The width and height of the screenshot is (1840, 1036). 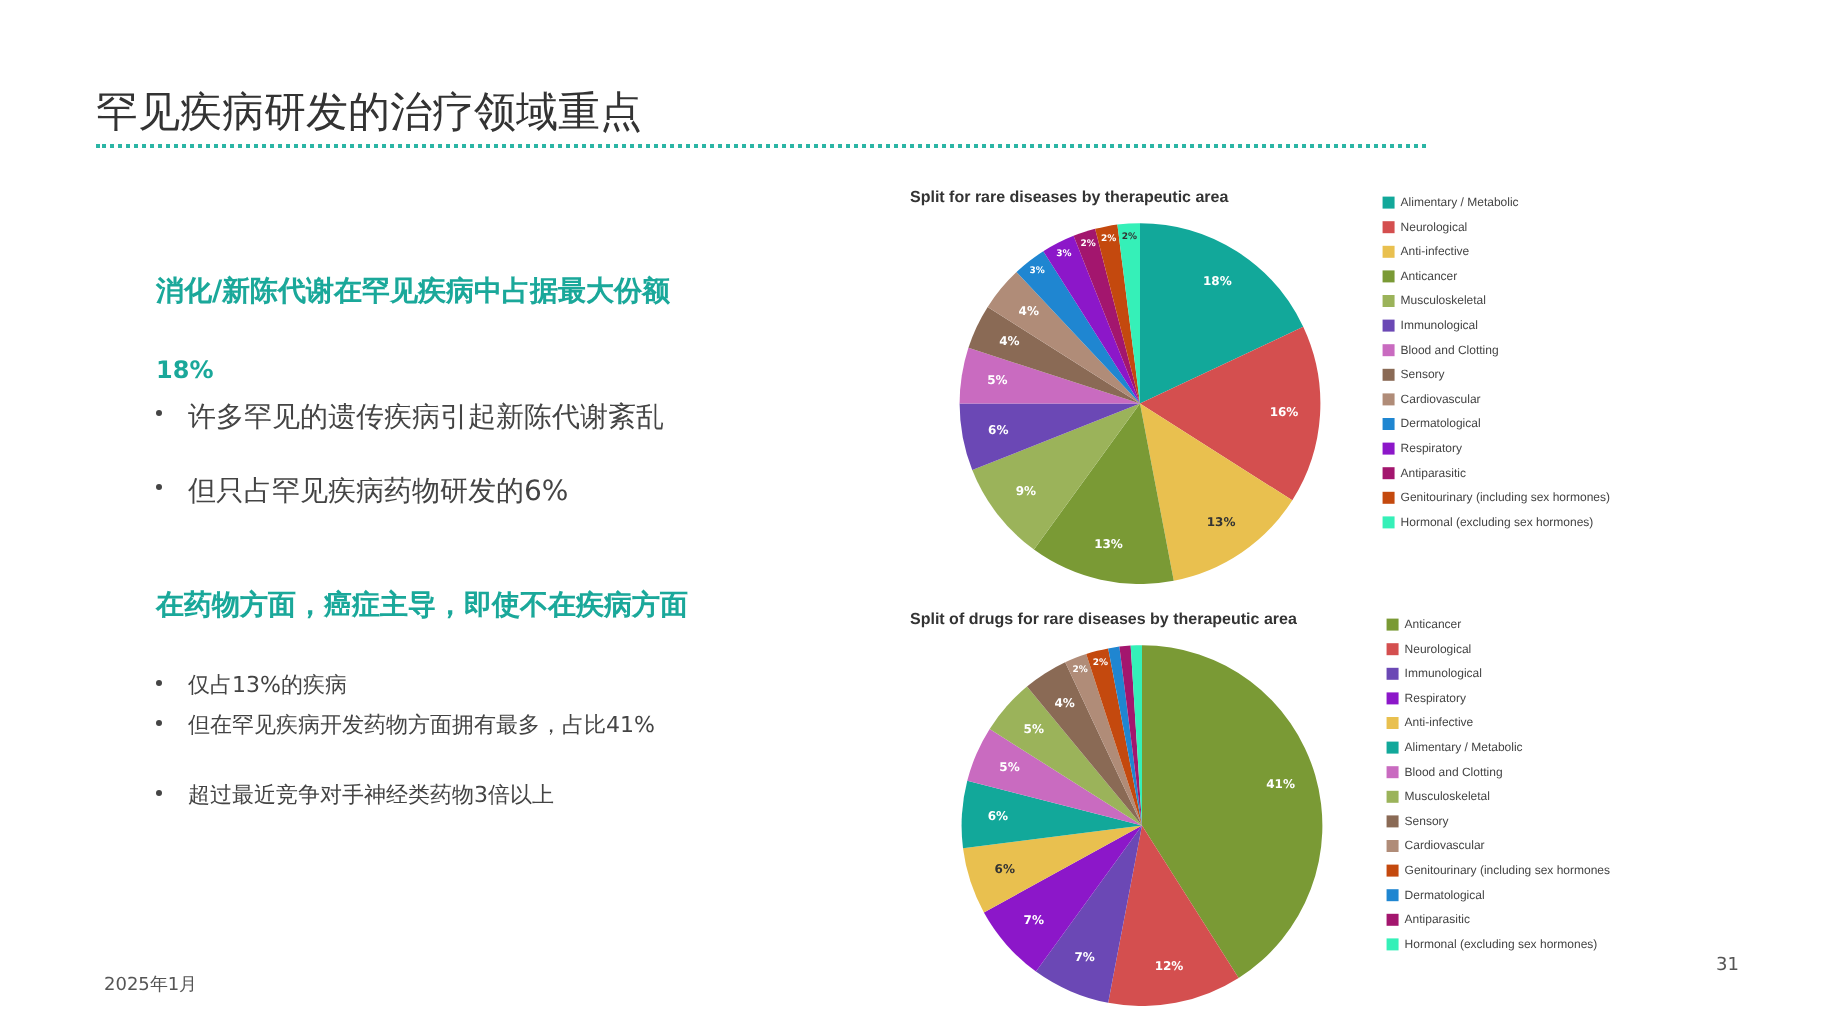 What do you see at coordinates (151, 985) in the screenshot?
I see `text: 2025年1月` at bounding box center [151, 985].